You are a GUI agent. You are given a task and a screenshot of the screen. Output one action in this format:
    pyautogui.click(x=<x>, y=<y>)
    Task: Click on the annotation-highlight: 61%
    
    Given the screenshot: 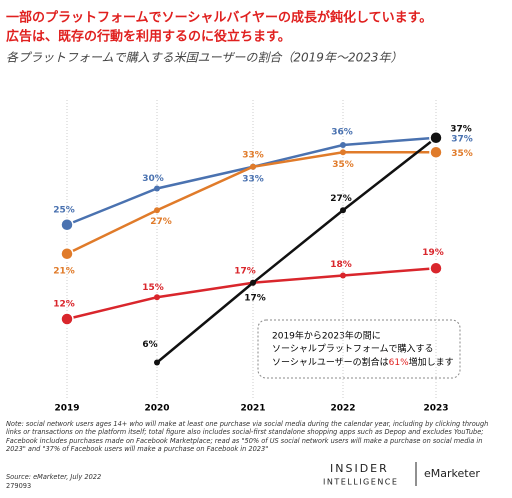 What is the action you would take?
    pyautogui.click(x=399, y=363)
    